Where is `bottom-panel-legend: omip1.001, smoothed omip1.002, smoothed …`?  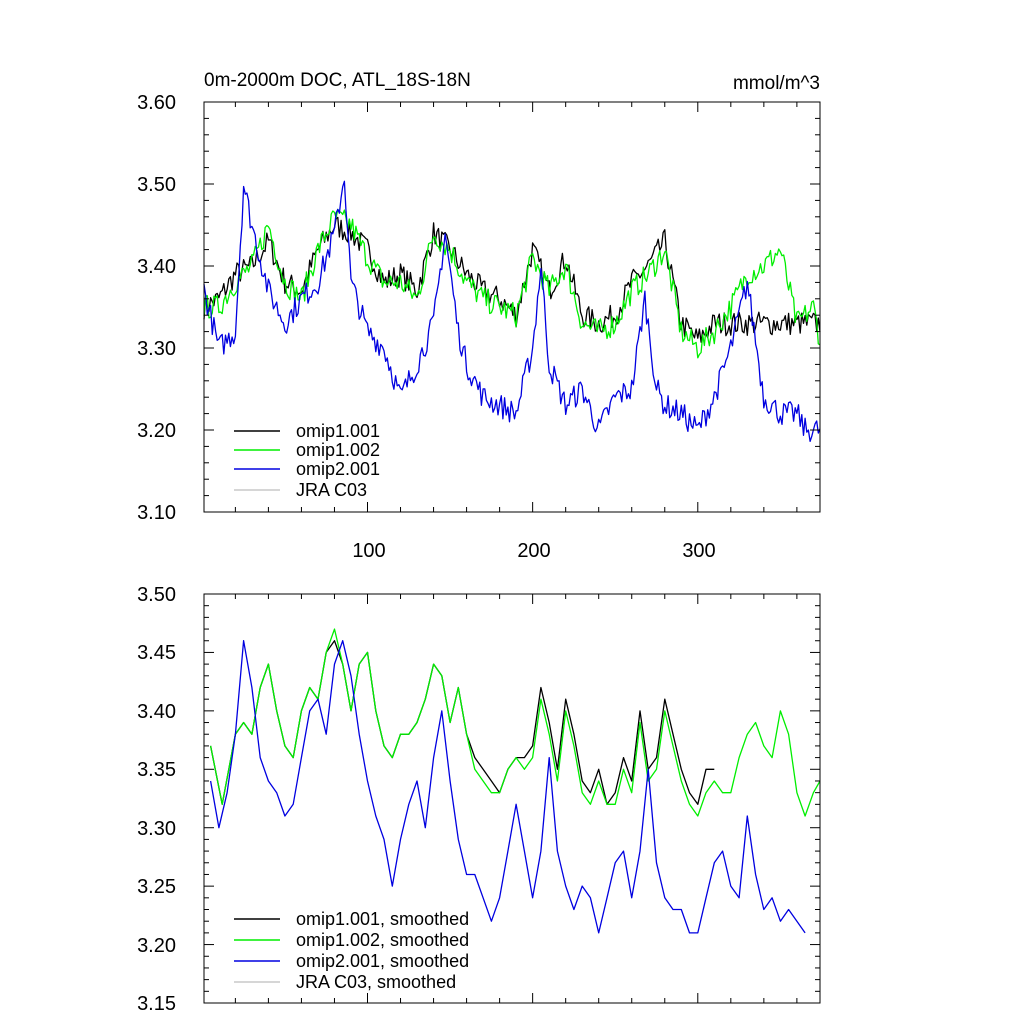 bottom-panel-legend: omip1.001, smoothed omip1.002, smoothed … is located at coordinates (351, 950).